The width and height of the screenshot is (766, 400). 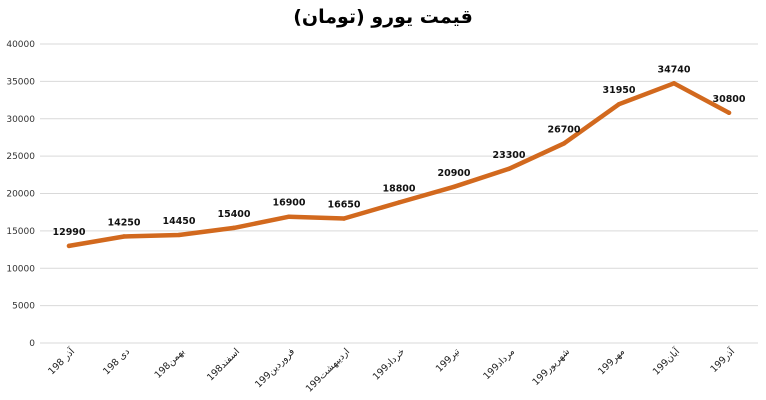 I want to click on x-tick-label: 1تیر99, so click(x=448, y=360).